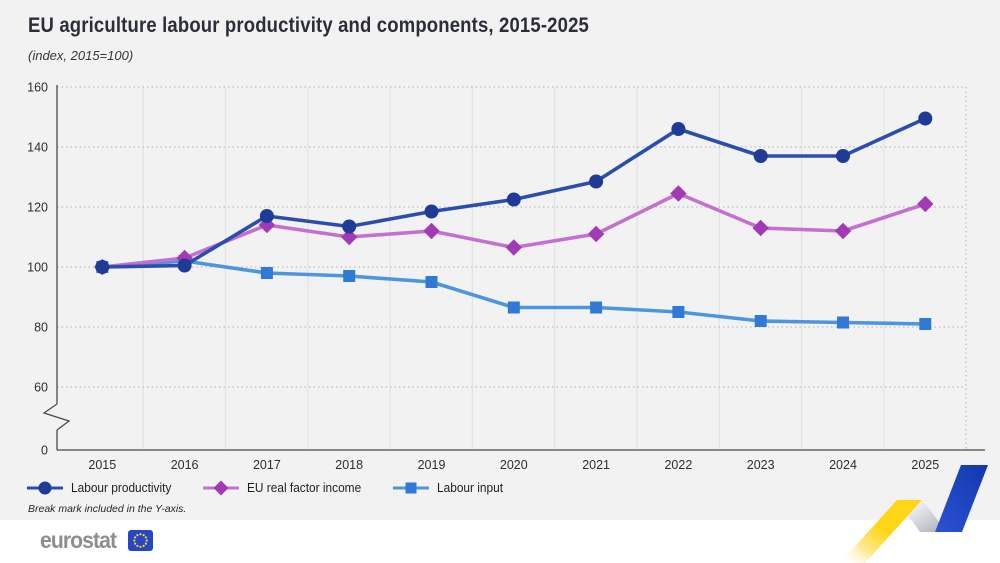 The height and width of the screenshot is (563, 1000). What do you see at coordinates (37, 88) in the screenshot?
I see `y-tick-label: 160` at bounding box center [37, 88].